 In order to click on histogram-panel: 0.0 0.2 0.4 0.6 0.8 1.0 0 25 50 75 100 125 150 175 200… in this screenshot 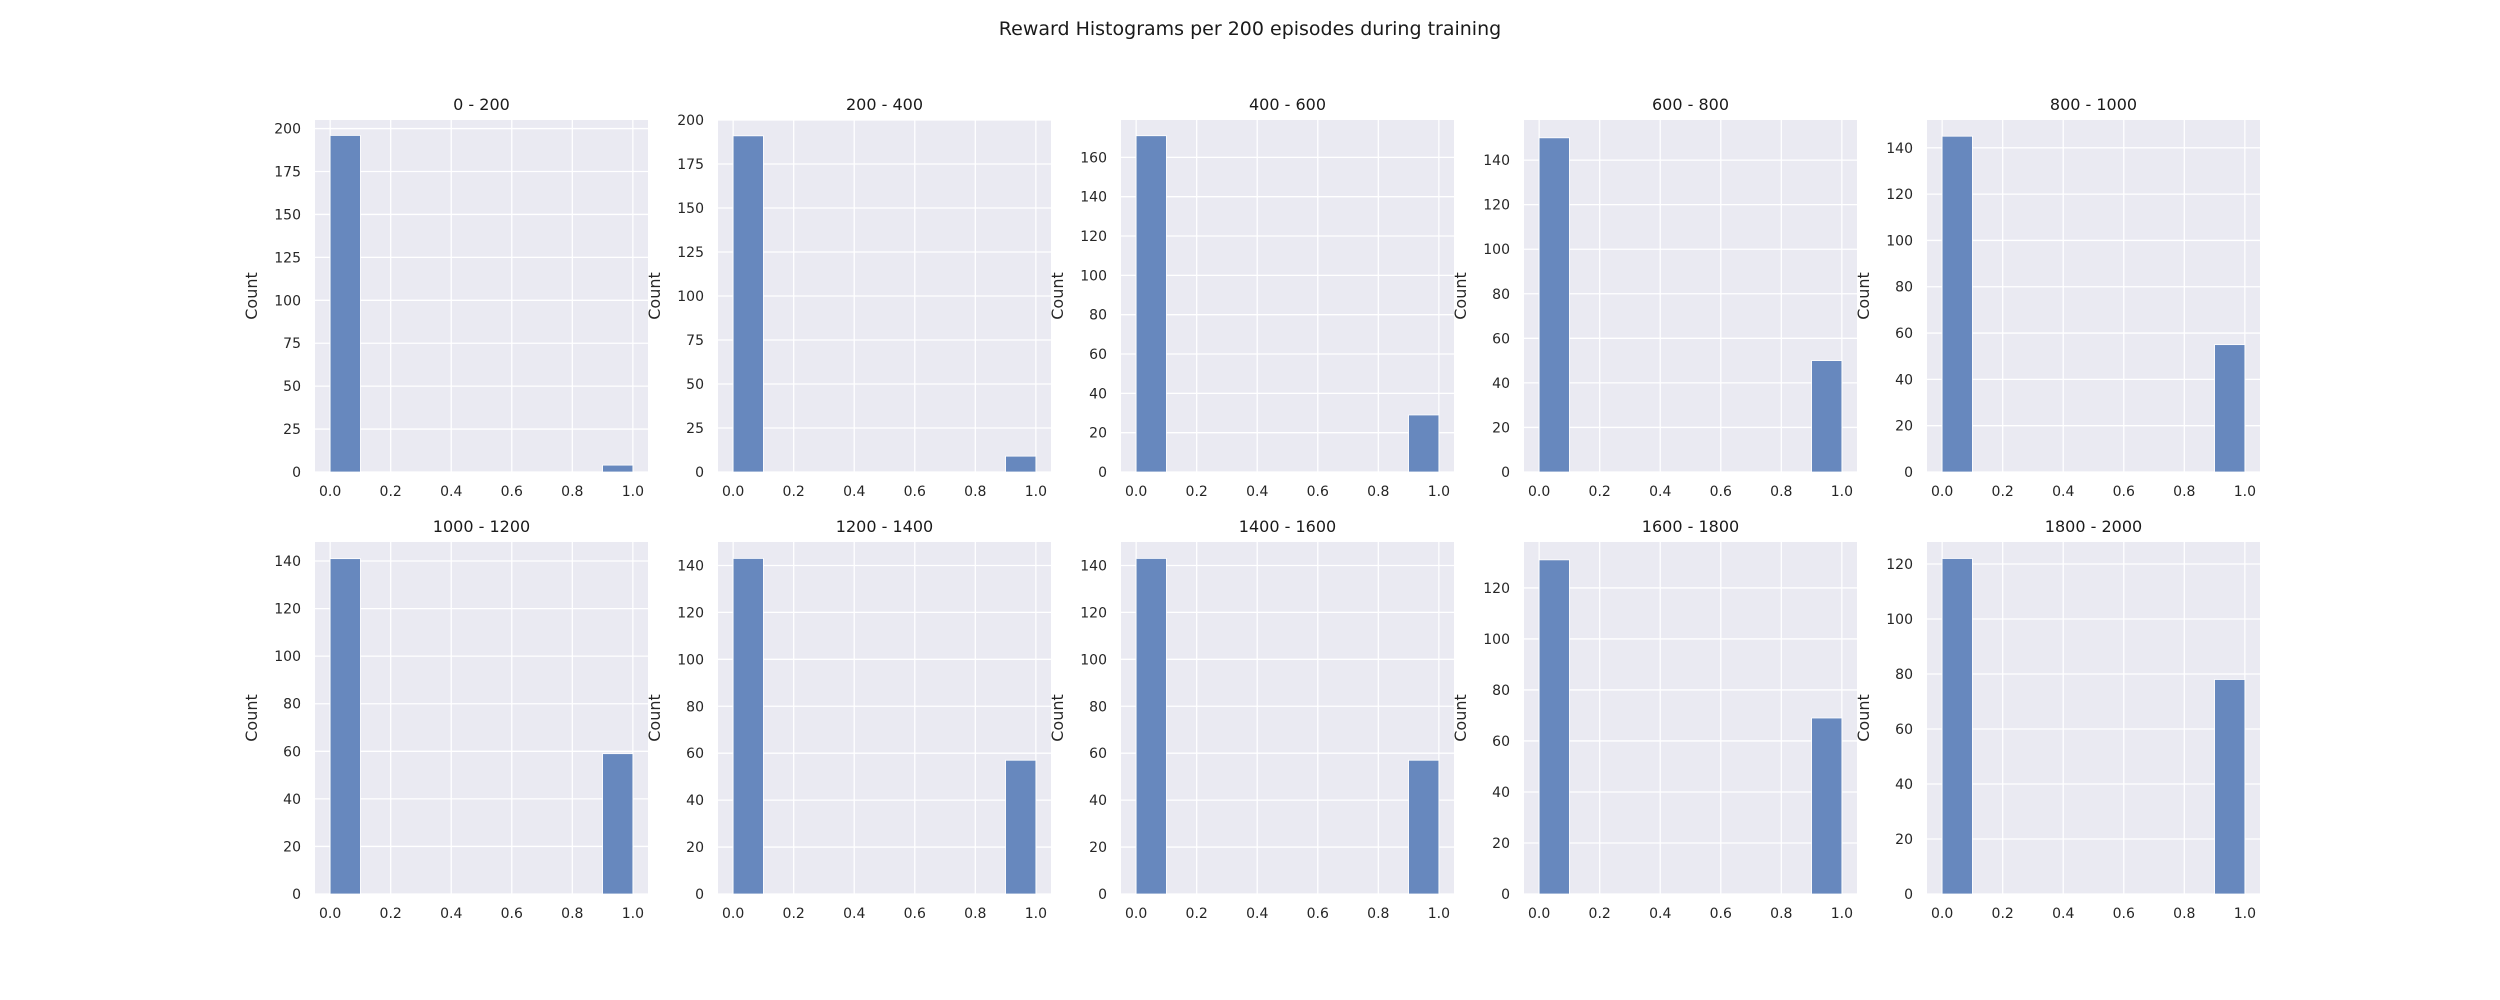, I will do `click(445, 297)`.